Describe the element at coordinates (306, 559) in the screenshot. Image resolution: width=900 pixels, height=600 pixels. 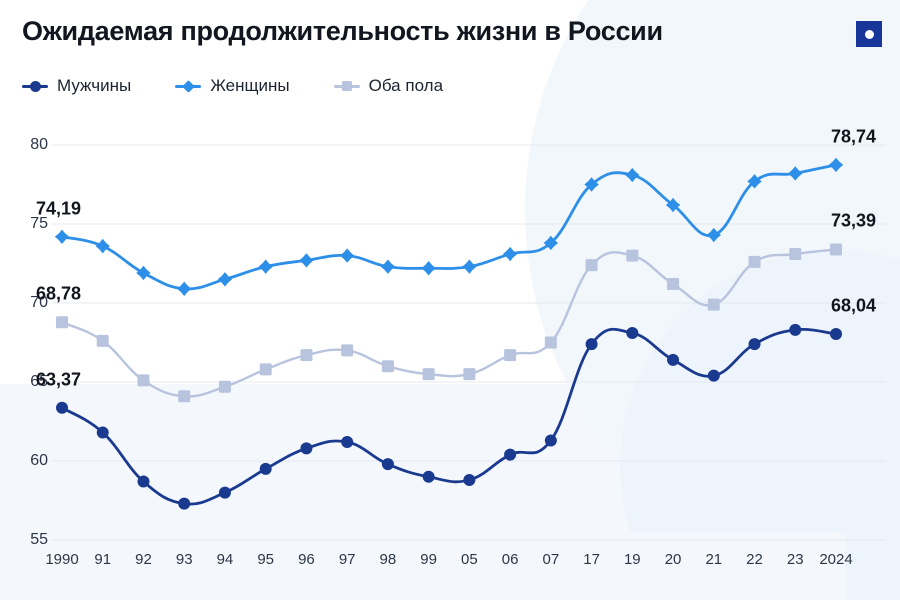
I see `x-axis-tick-label: 96` at that location.